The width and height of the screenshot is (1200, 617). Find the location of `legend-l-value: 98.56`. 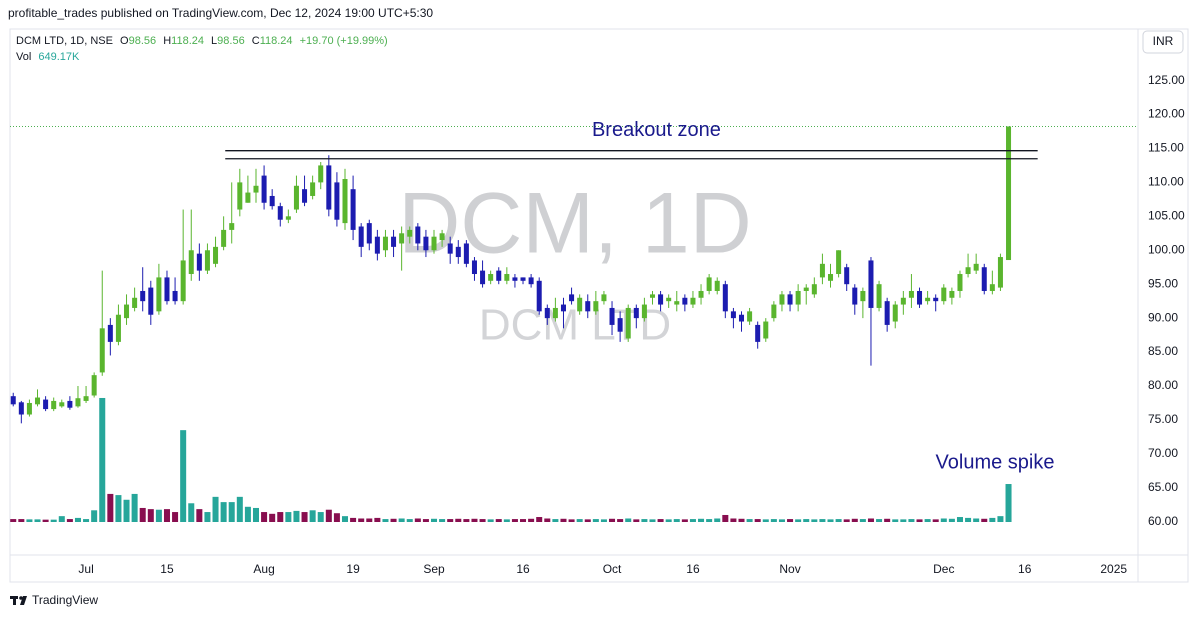

legend-l-value: 98.56 is located at coordinates (231, 41).